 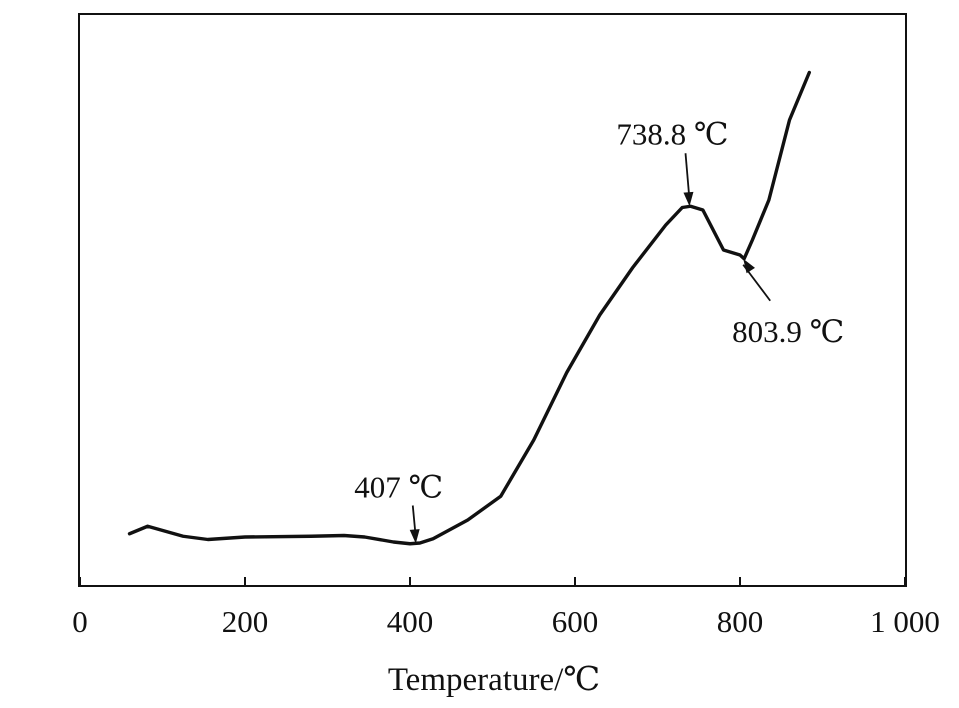 I want to click on x-tick-label: 600, so click(x=575, y=621).